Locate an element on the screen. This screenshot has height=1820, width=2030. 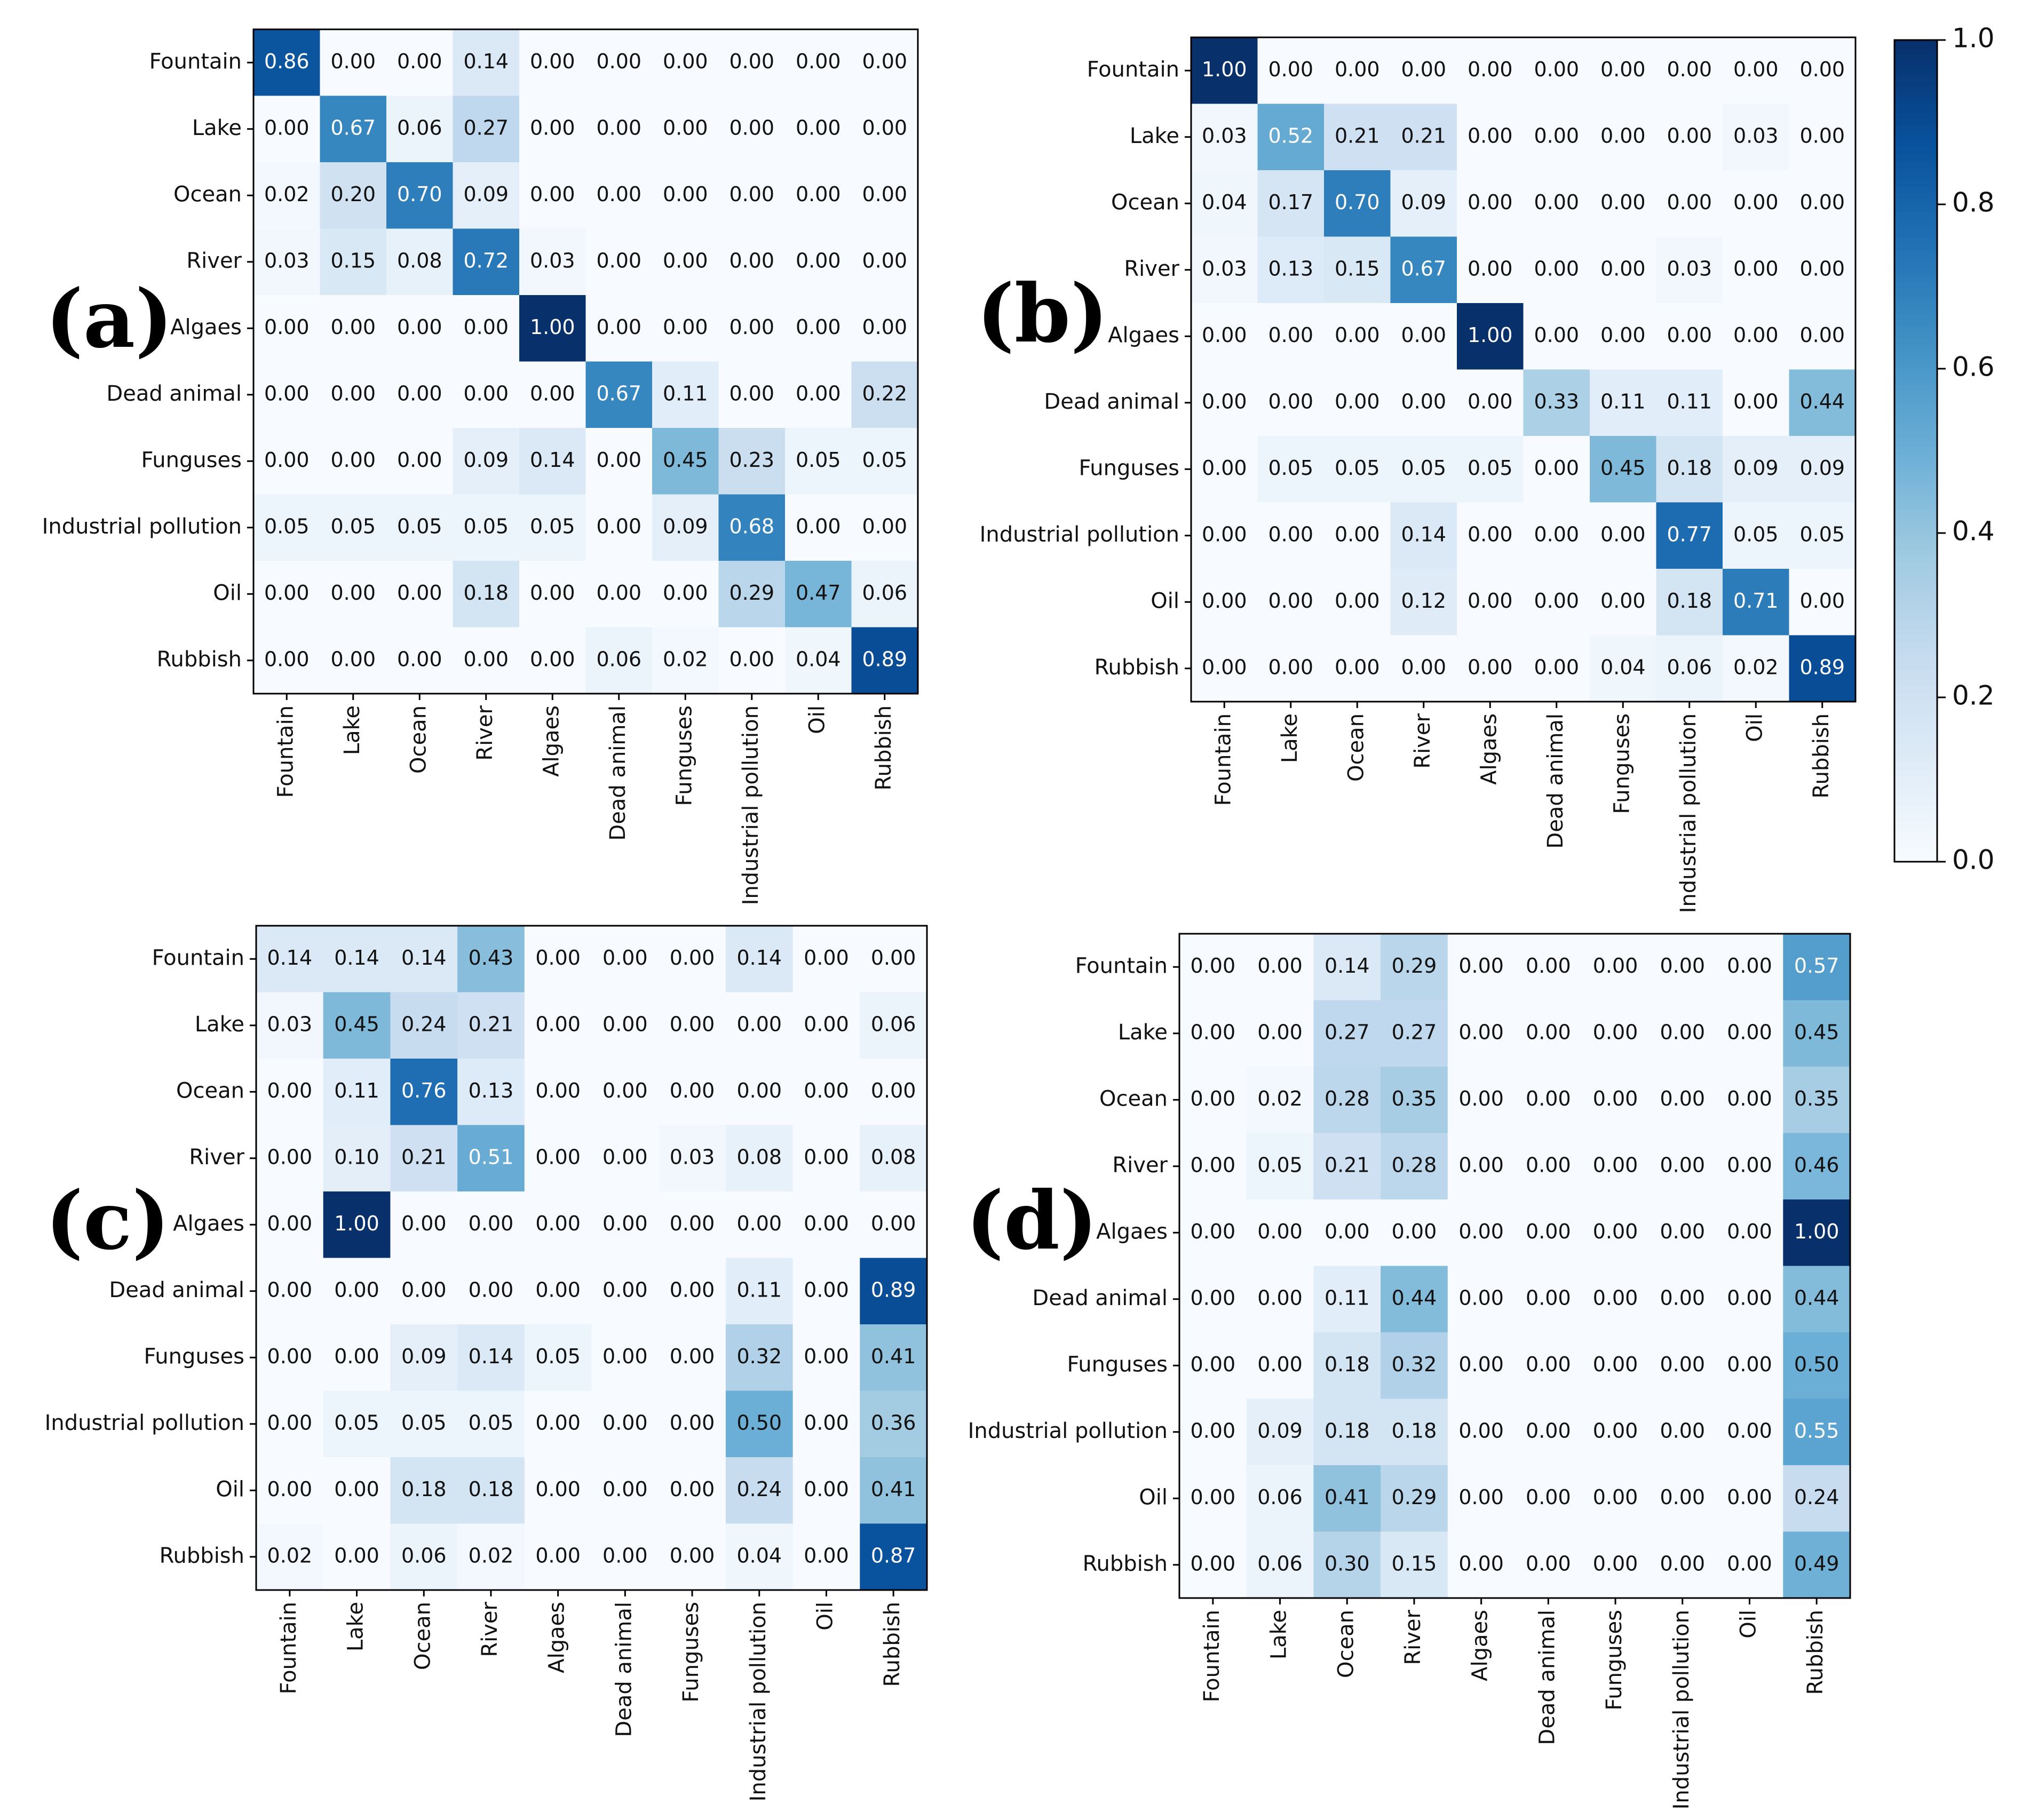
cell-value-label: 0.03 is located at coordinates (1756, 136).